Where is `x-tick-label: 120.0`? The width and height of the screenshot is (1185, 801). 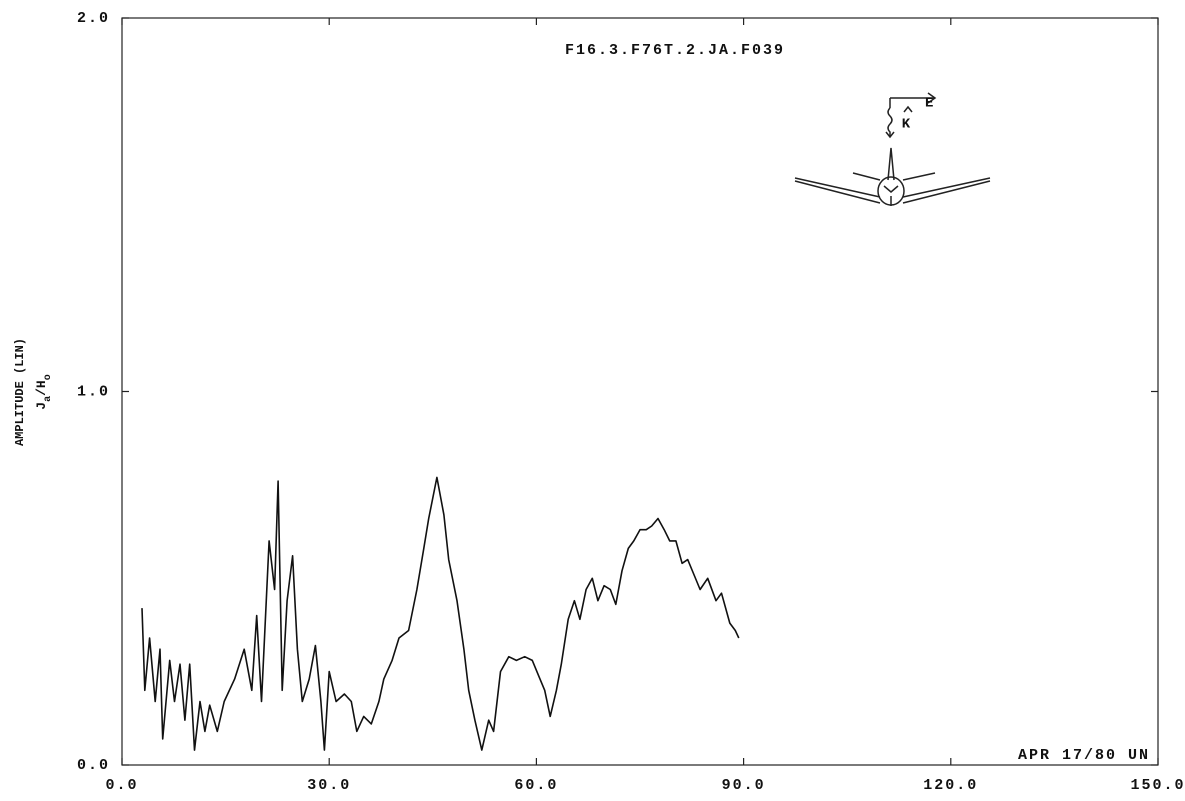
x-tick-label: 120.0 is located at coordinates (950, 785).